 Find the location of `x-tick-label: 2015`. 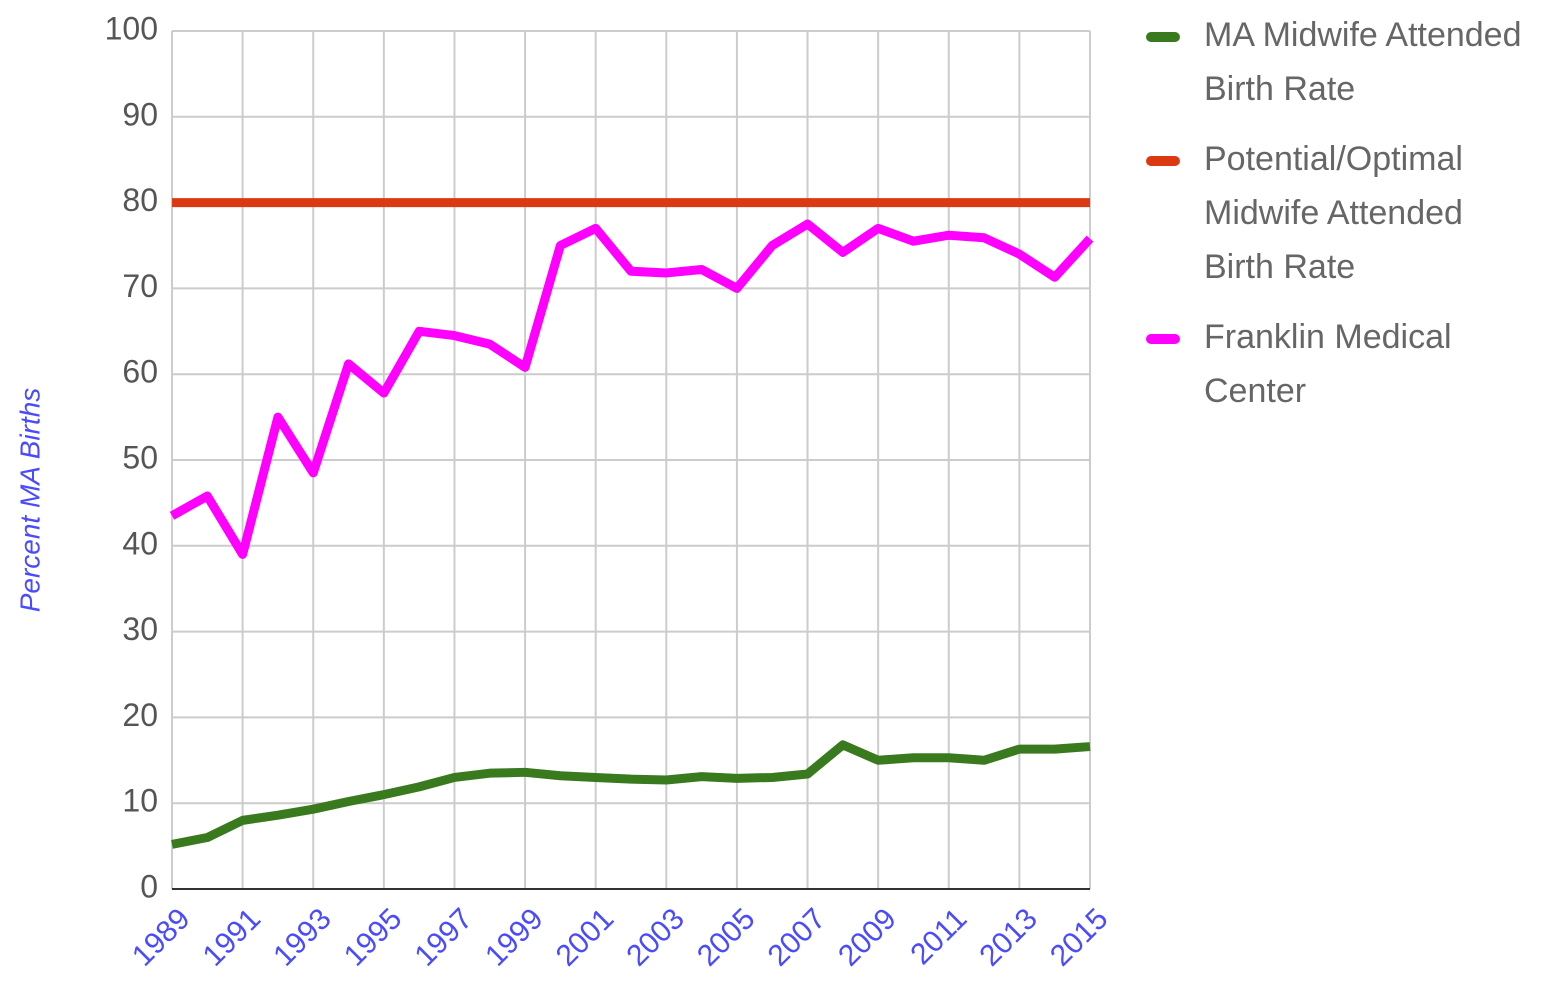

x-tick-label: 2015 is located at coordinates (1079, 937).